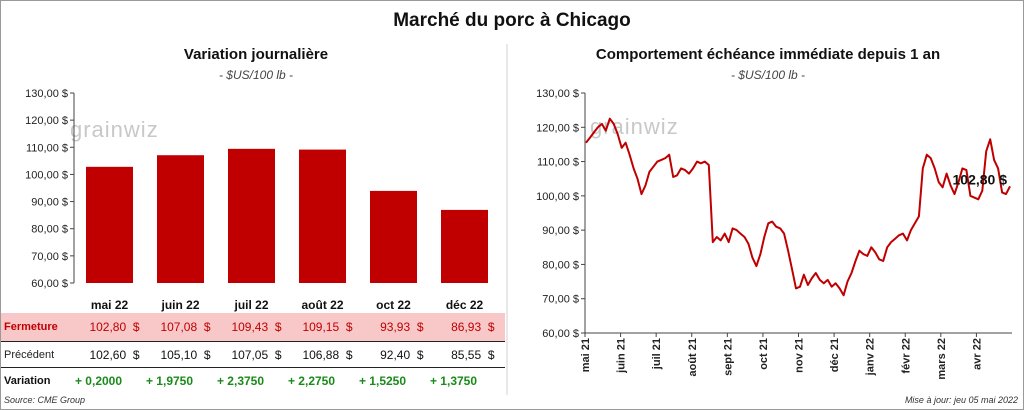  I want to click on table-cell: 102,60 $, so click(114, 355).